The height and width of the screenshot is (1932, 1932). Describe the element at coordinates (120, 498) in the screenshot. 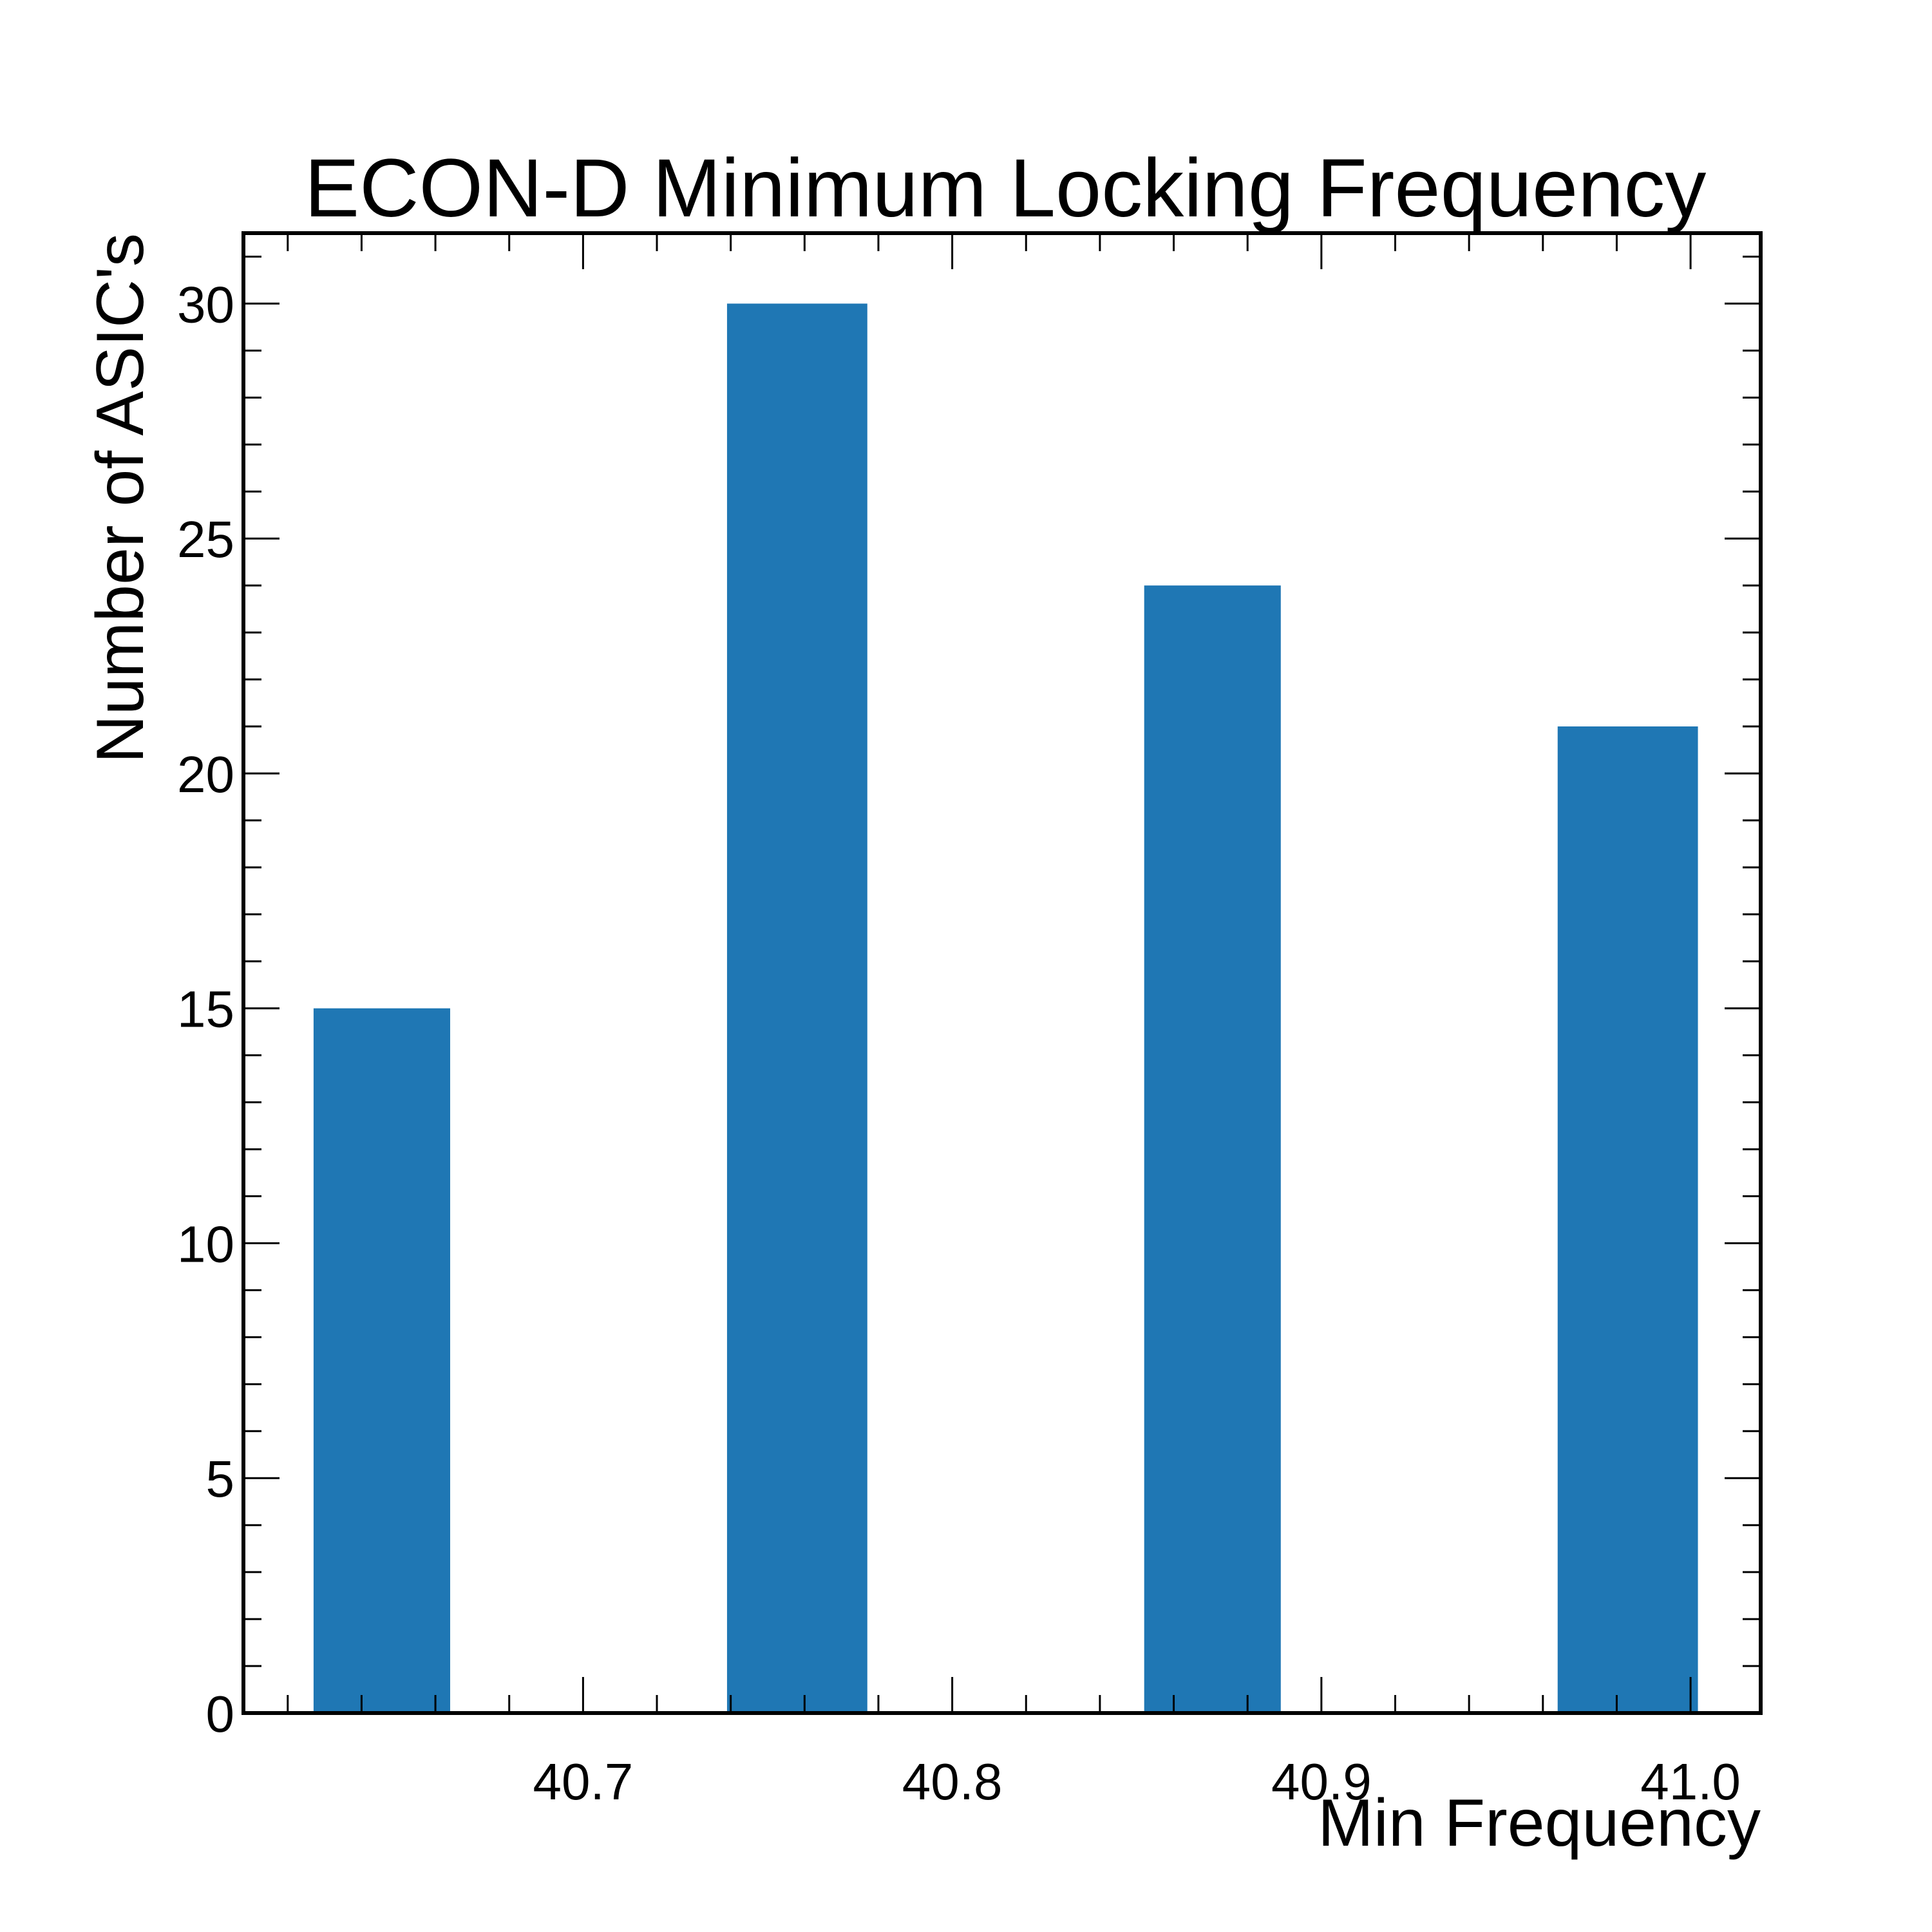

I see `y-axis-label: Number of ASIC's` at that location.